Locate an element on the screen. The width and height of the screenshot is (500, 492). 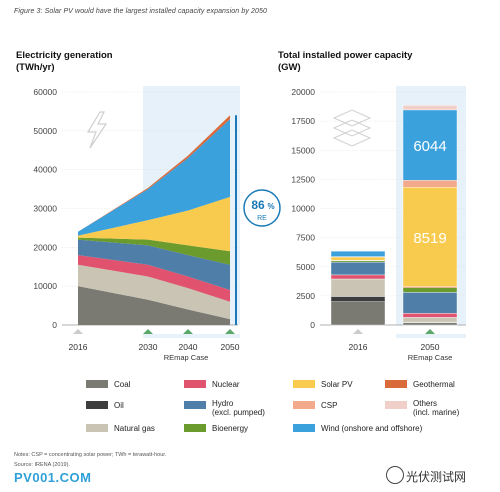
area-solar-pv is located at coordinates (154, 224).